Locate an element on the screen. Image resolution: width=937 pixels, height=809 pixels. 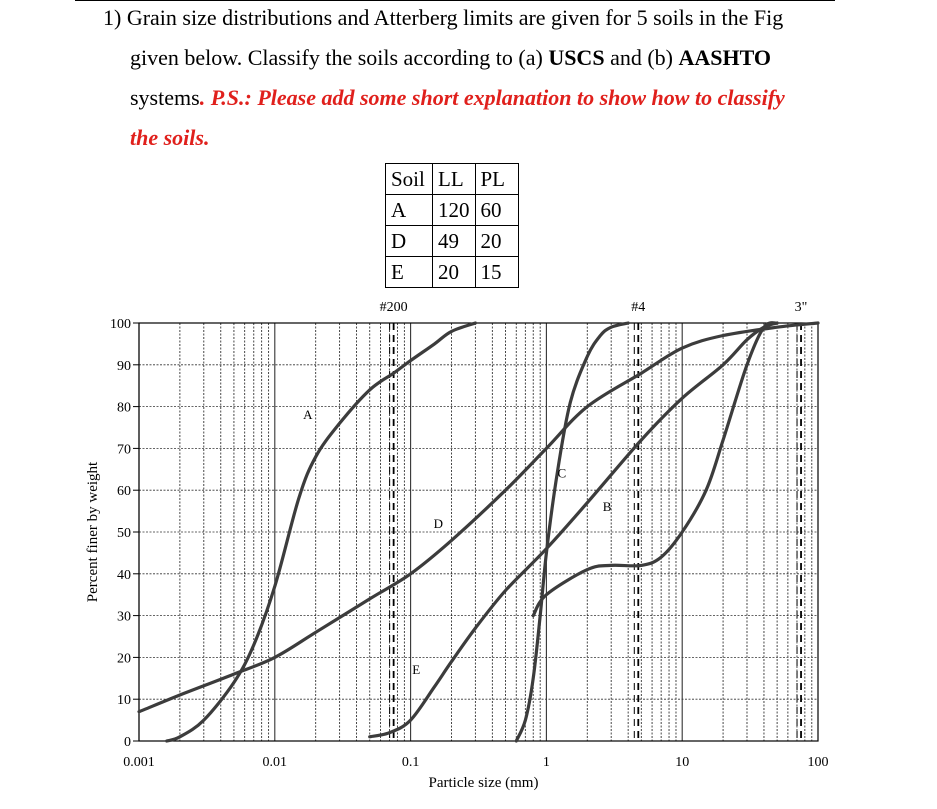
table-row: A 120 60 is located at coordinates (452, 210).